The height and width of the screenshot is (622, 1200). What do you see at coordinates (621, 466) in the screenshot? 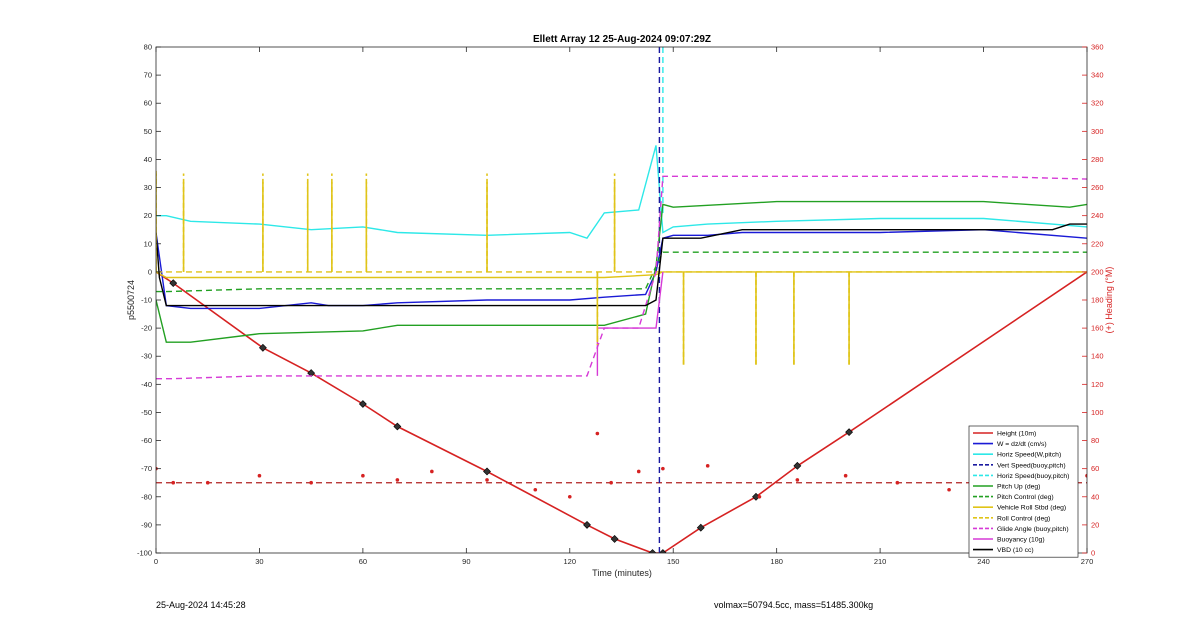
I see `heading-series` at bounding box center [621, 466].